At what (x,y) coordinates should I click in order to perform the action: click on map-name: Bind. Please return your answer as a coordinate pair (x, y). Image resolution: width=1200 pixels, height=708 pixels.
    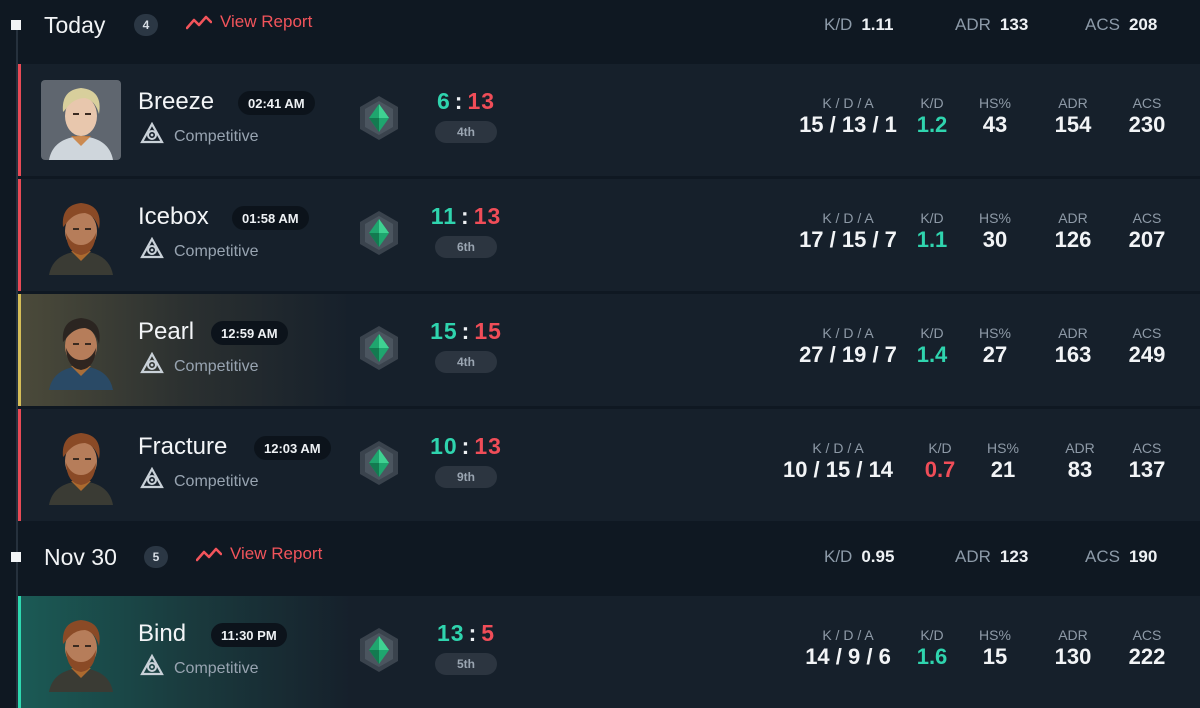
    Looking at the image, I should click on (162, 633).